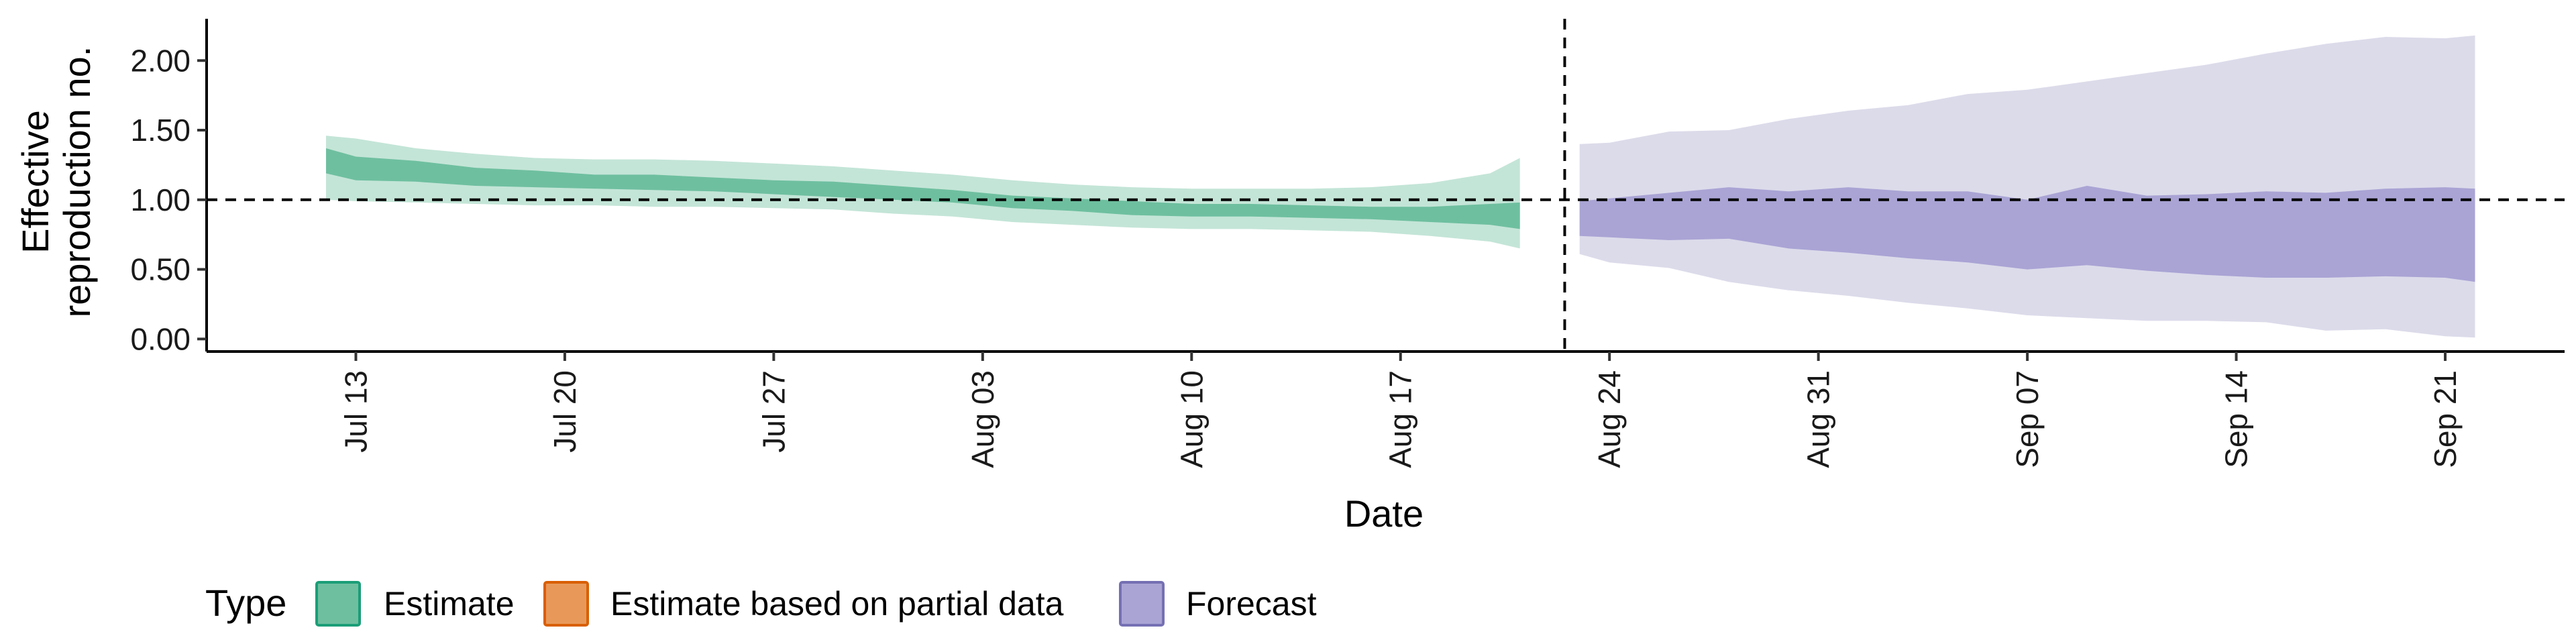 Image resolution: width=2576 pixels, height=644 pixels. What do you see at coordinates (160, 199) in the screenshot?
I see `y-tick-label: 1.00` at bounding box center [160, 199].